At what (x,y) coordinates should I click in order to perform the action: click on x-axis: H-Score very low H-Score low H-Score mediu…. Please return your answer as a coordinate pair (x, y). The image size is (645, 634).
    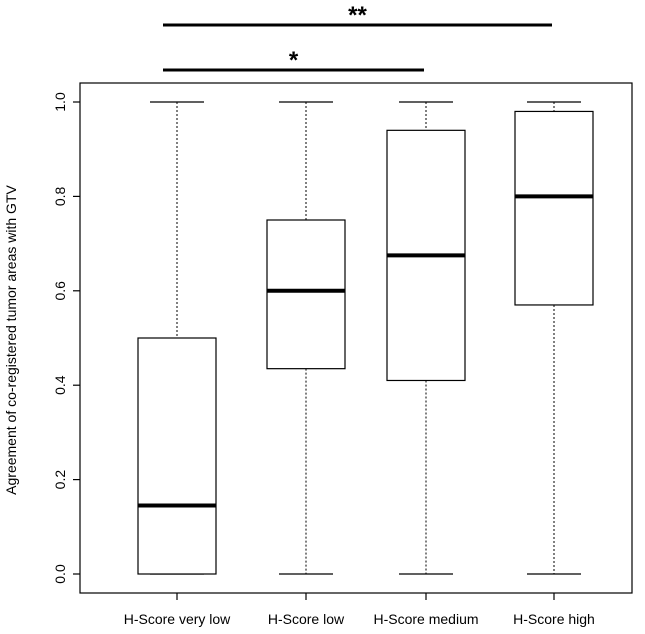
    Looking at the image, I should click on (359, 610).